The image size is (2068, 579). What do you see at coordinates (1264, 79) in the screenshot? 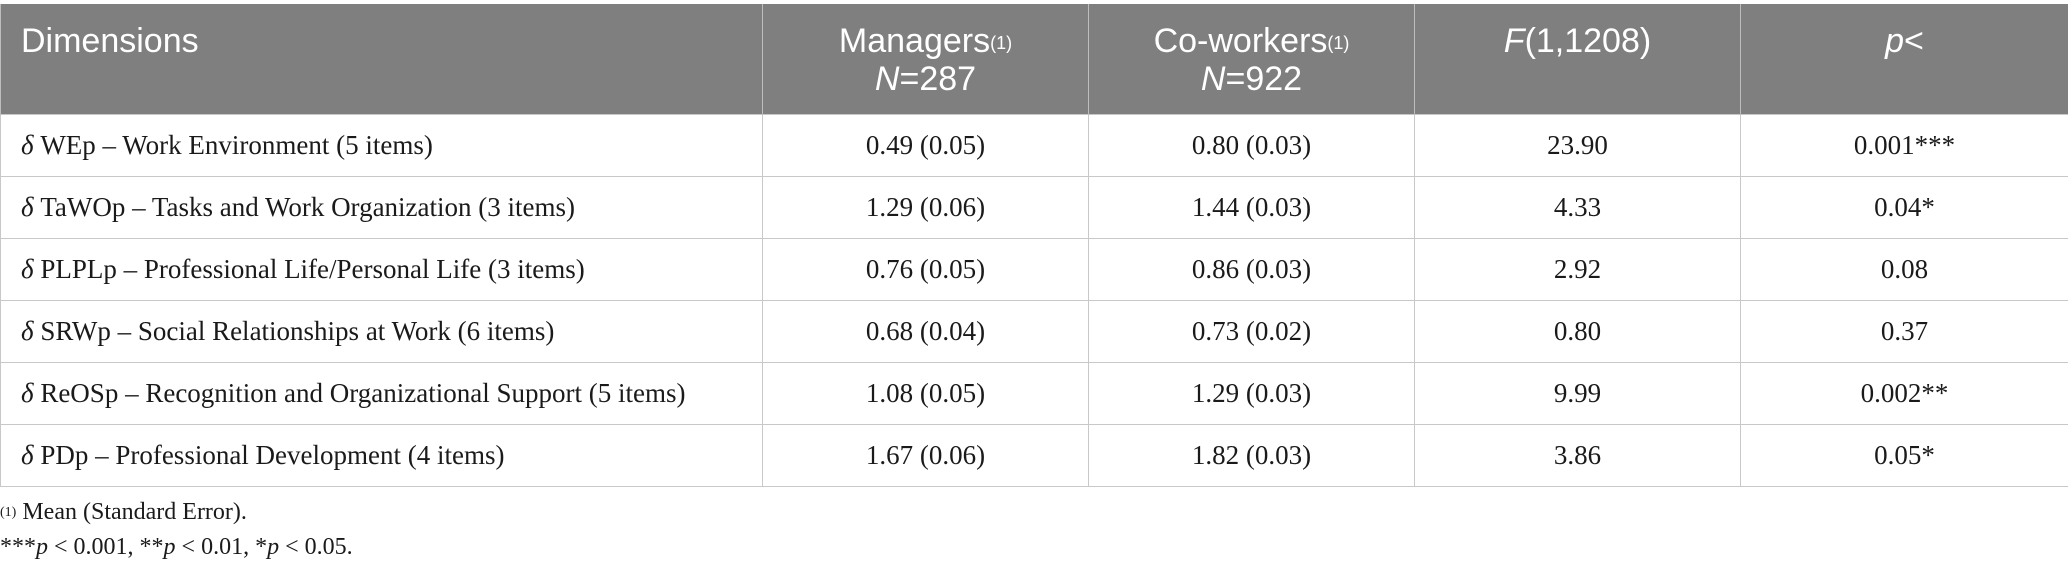
I see `header-coworkers-n-value: =922` at bounding box center [1264, 79].